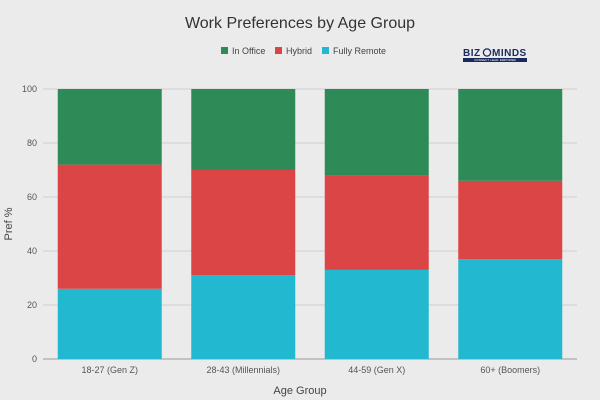 The image size is (600, 400). What do you see at coordinates (278, 50) in the screenshot?
I see `legend-swatch-hybrid` at bounding box center [278, 50].